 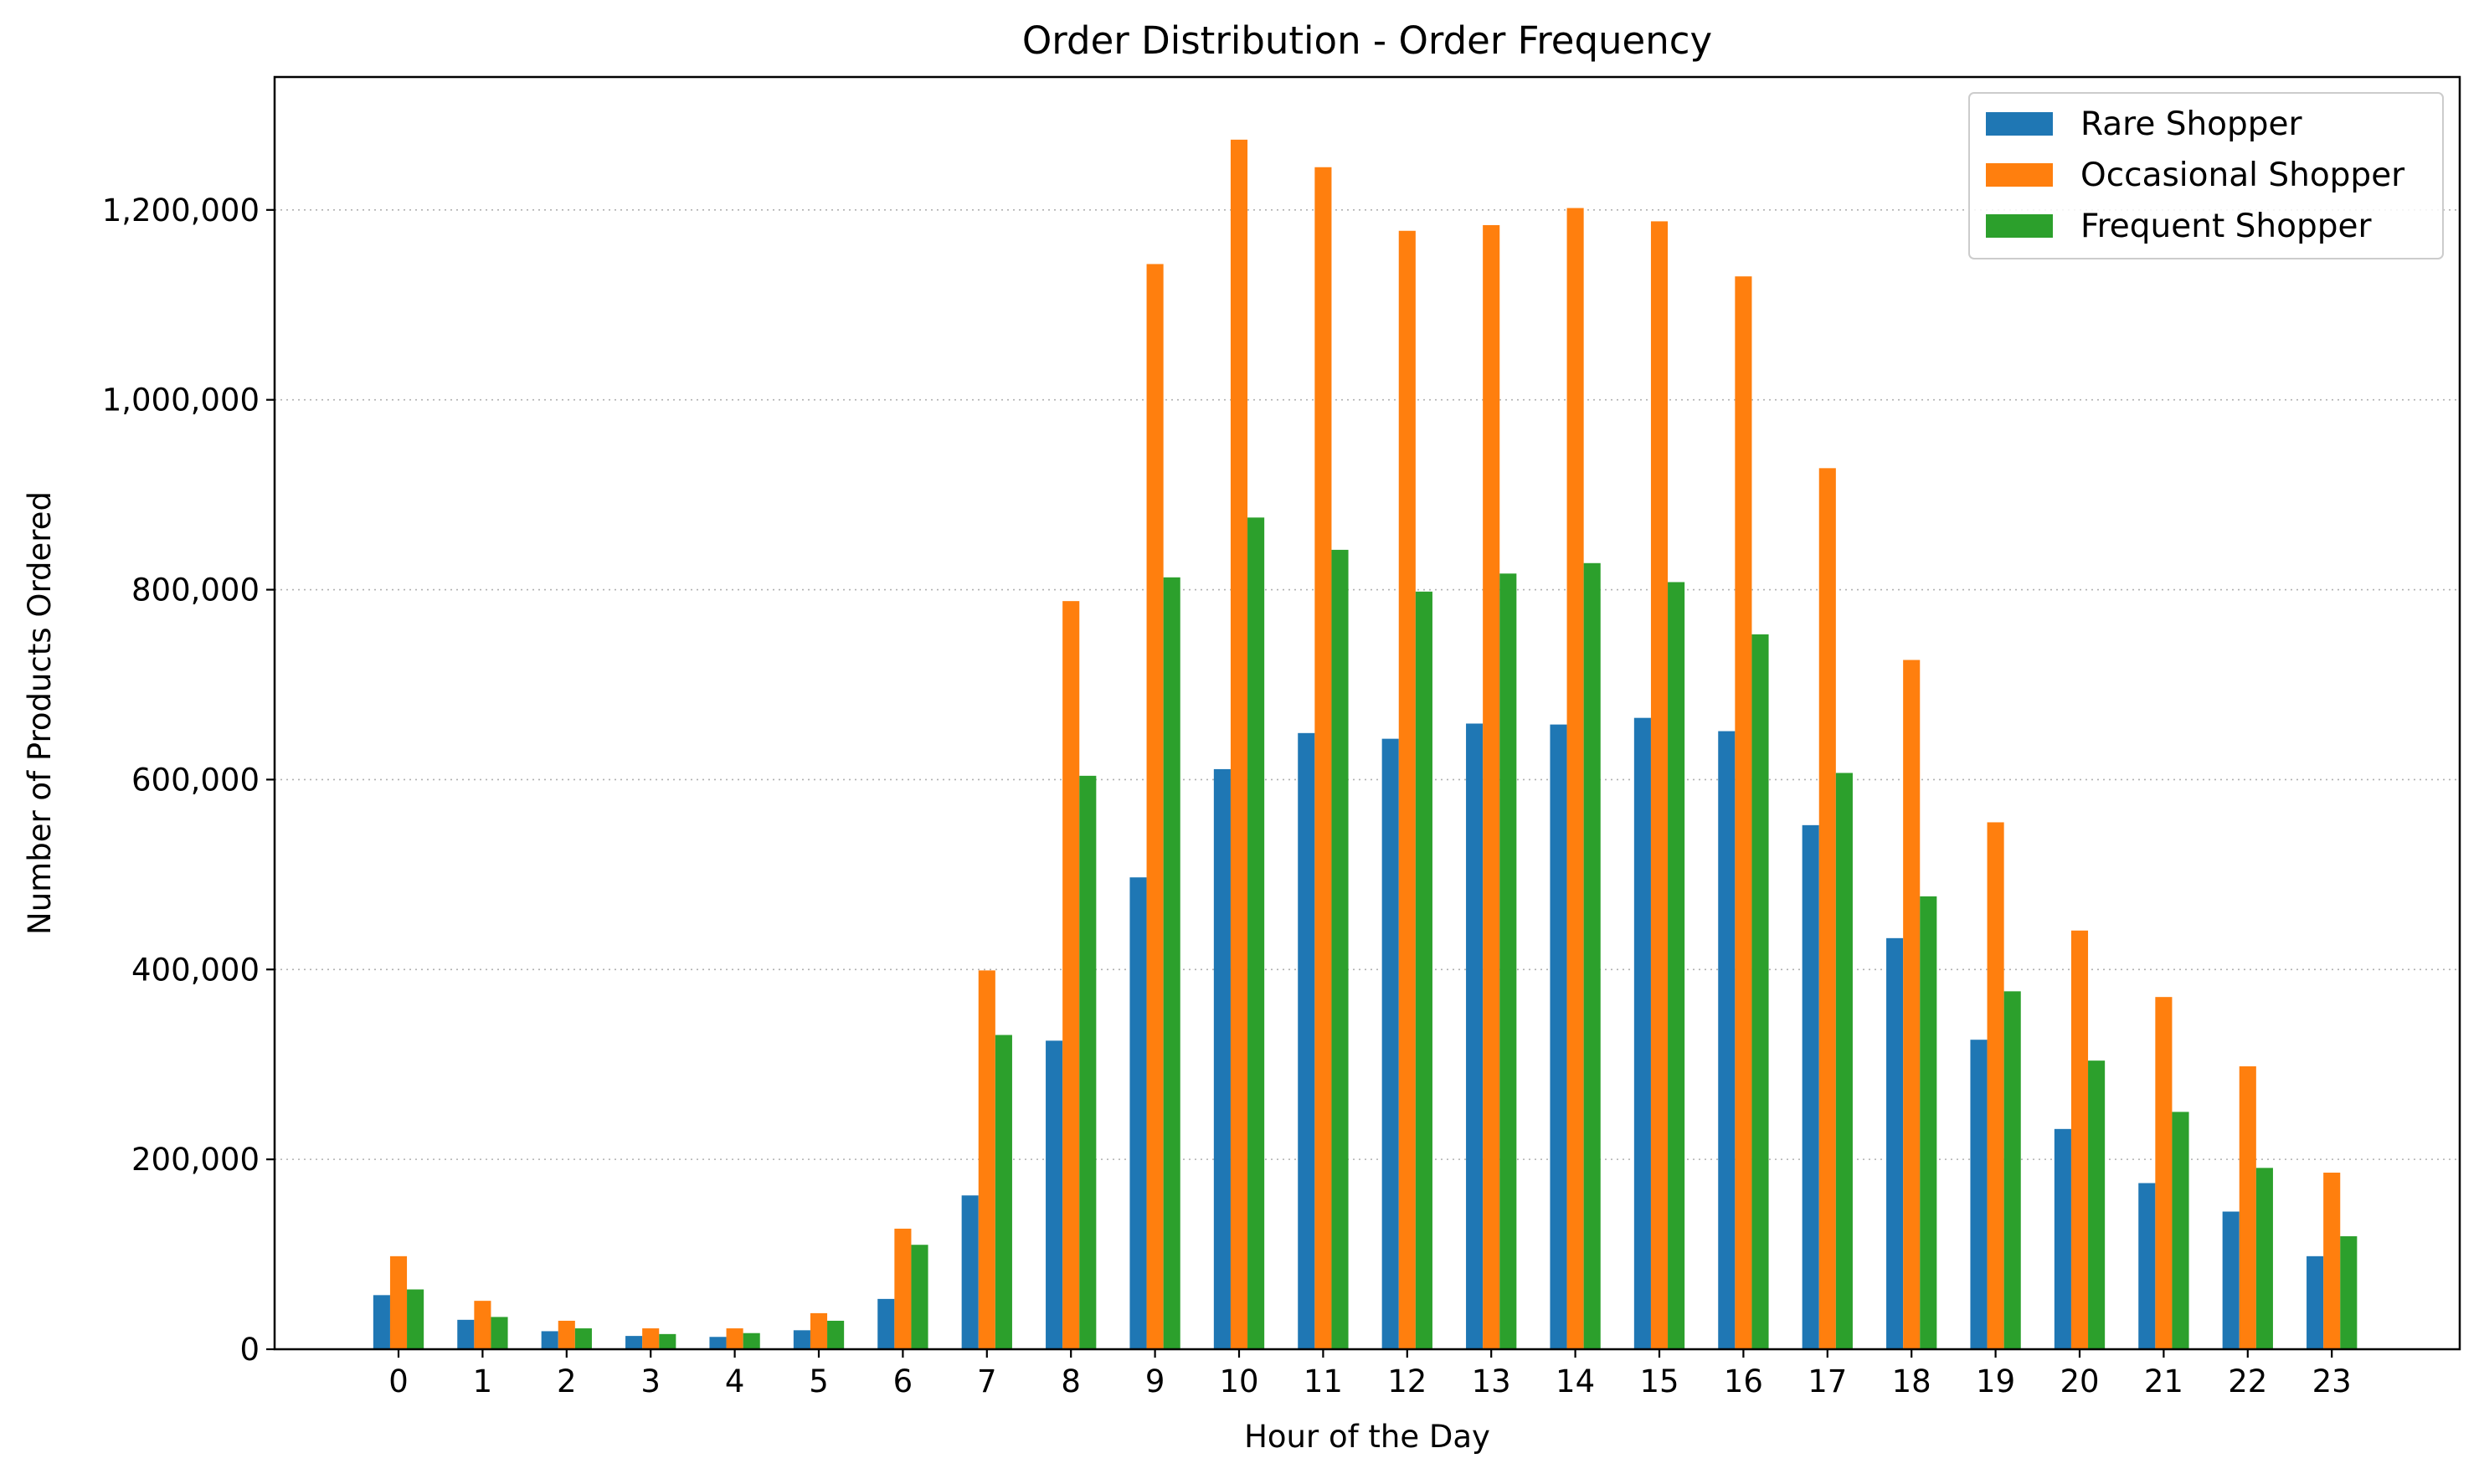 What do you see at coordinates (650, 1381) in the screenshot?
I see `x-tick-label: 3` at bounding box center [650, 1381].